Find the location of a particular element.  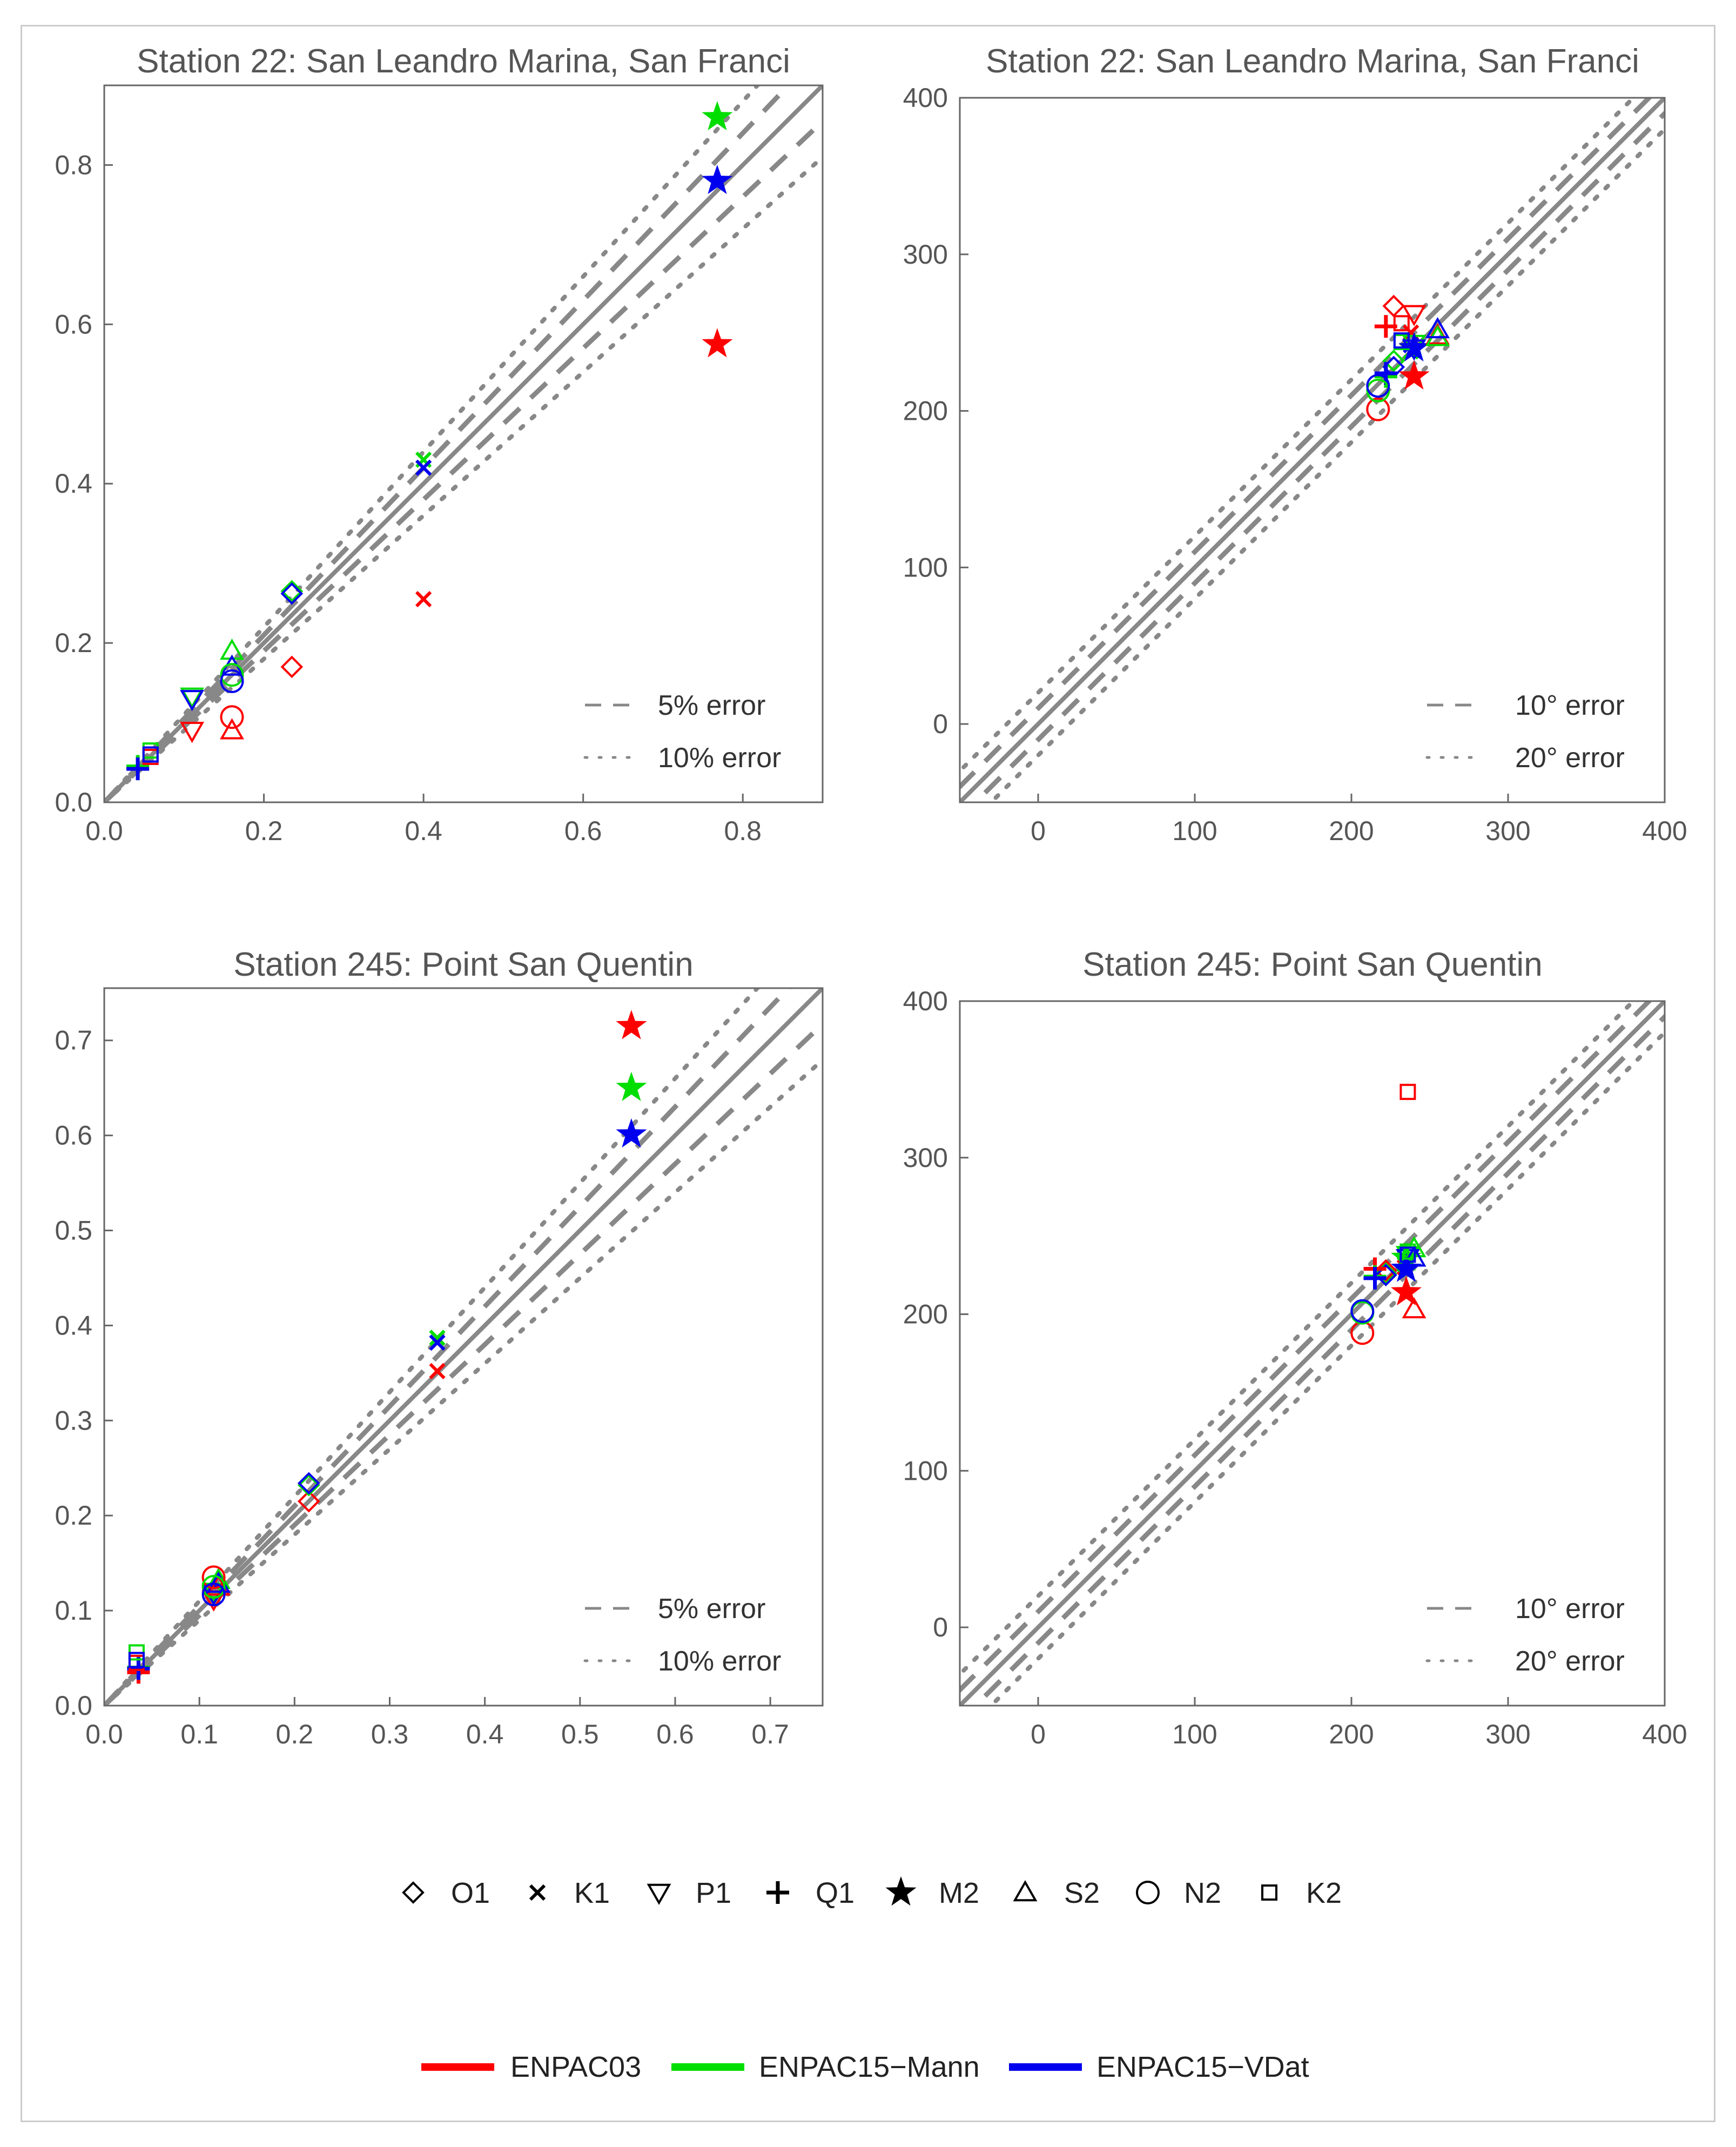

y-tick-label: 0.7 is located at coordinates (73, 1040).